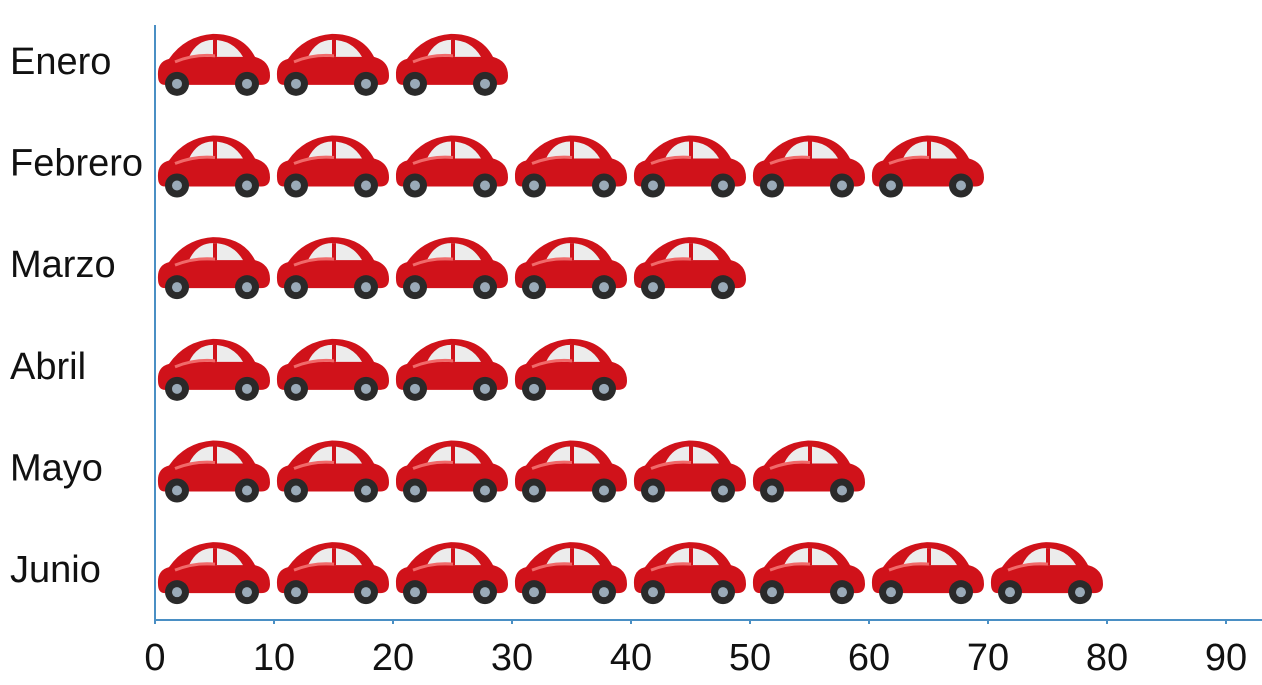 The height and width of the screenshot is (685, 1262). Describe the element at coordinates (154, 658) in the screenshot. I see `x-tick-label: 0` at that location.